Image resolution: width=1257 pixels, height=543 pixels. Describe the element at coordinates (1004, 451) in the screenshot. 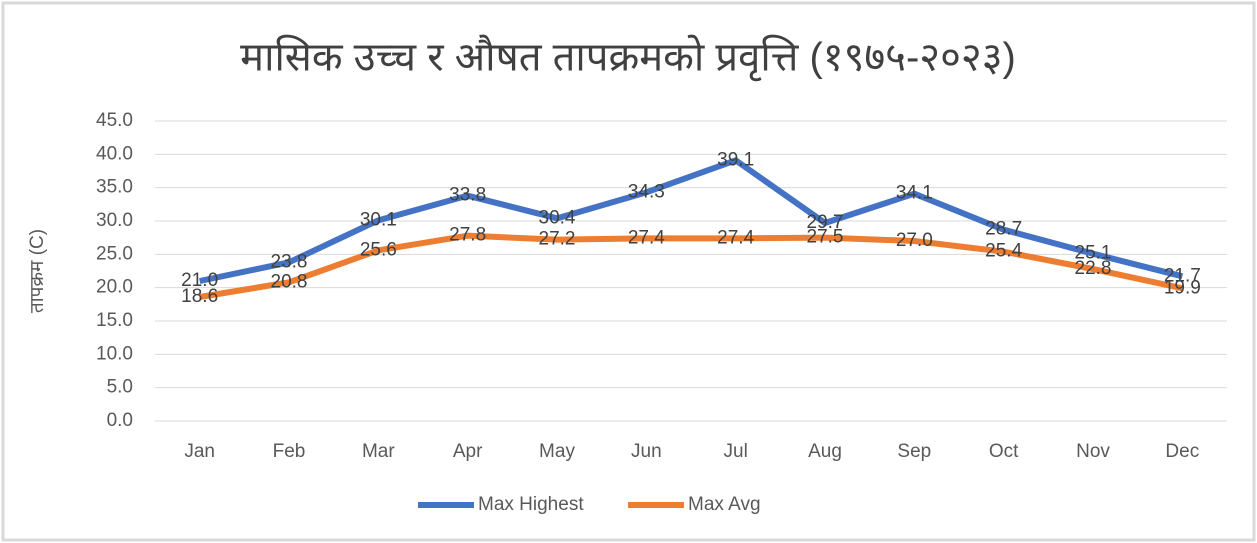

I see `x-tick-label: Oct` at that location.